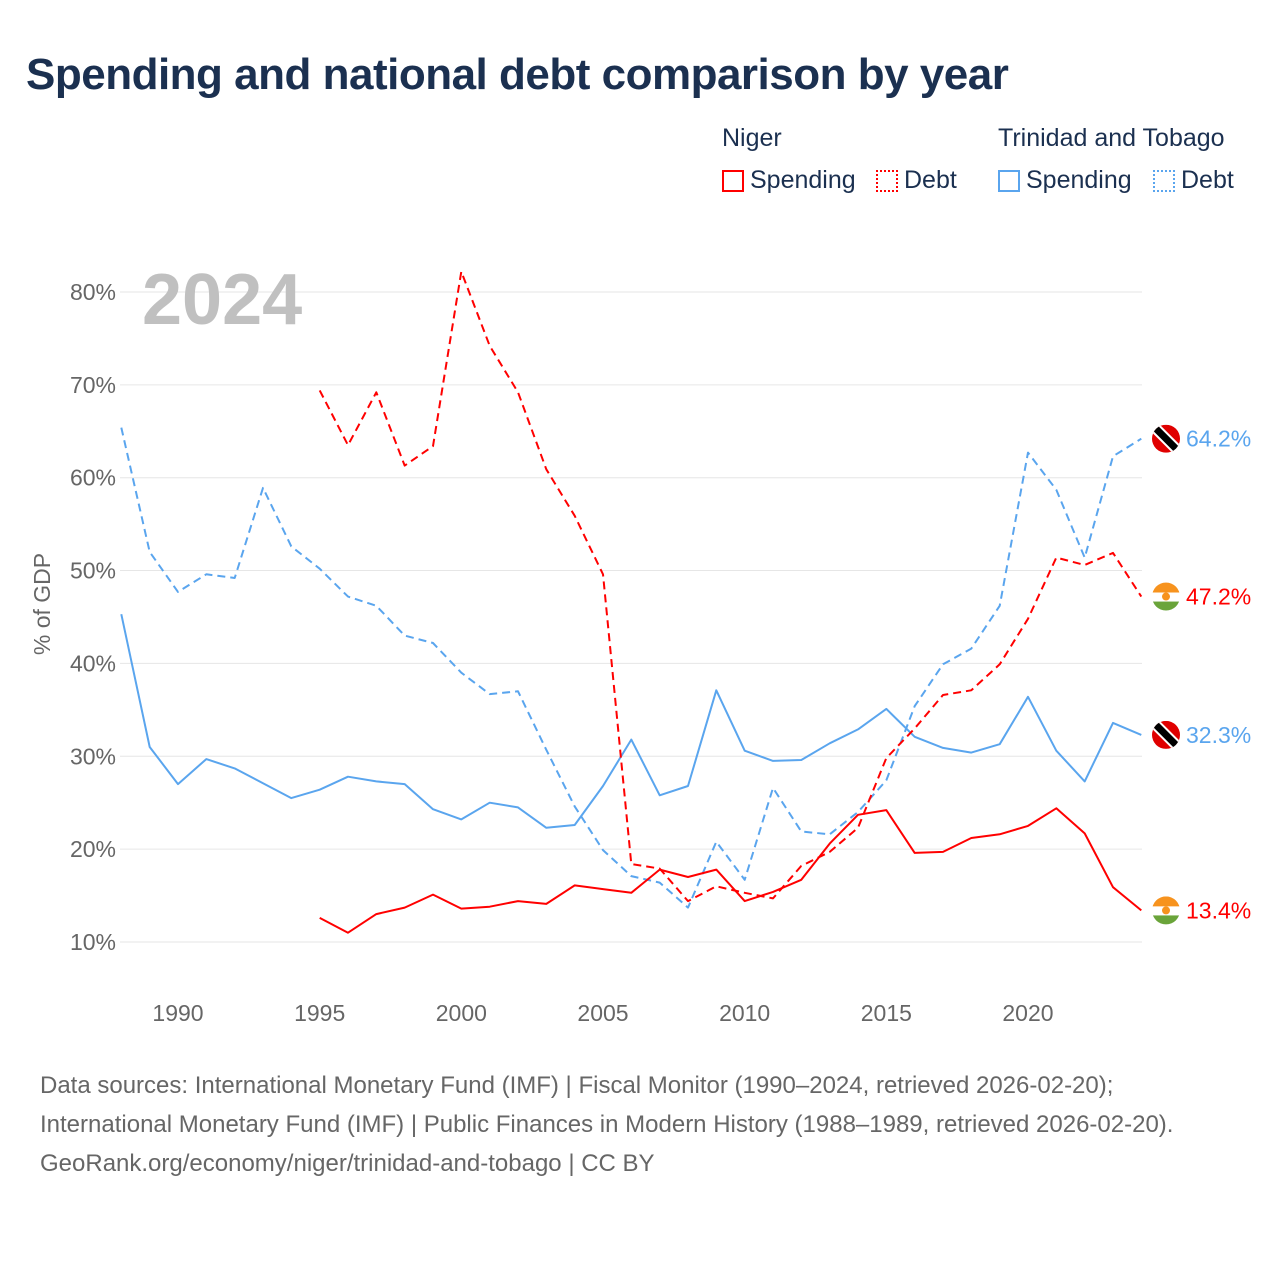 Image resolution: width=1280 pixels, height=1280 pixels. Describe the element at coordinates (789, 180) in the screenshot. I see `legend-niger-spending: Spending` at that location.